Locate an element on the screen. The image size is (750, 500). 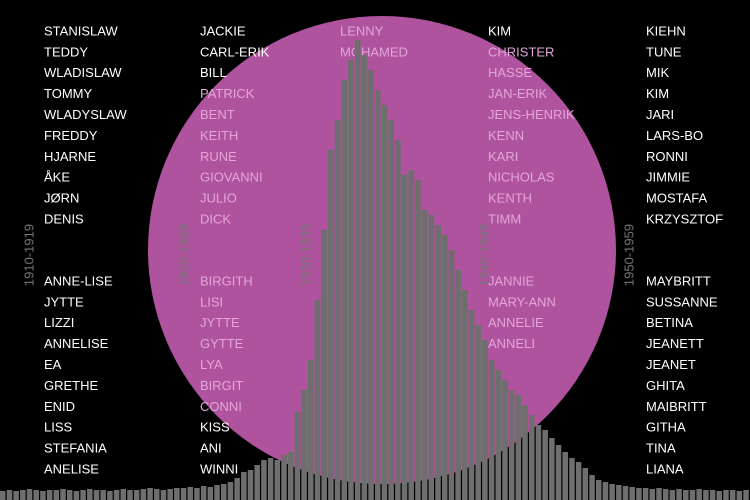
name: TUNE is located at coordinates (664, 51).